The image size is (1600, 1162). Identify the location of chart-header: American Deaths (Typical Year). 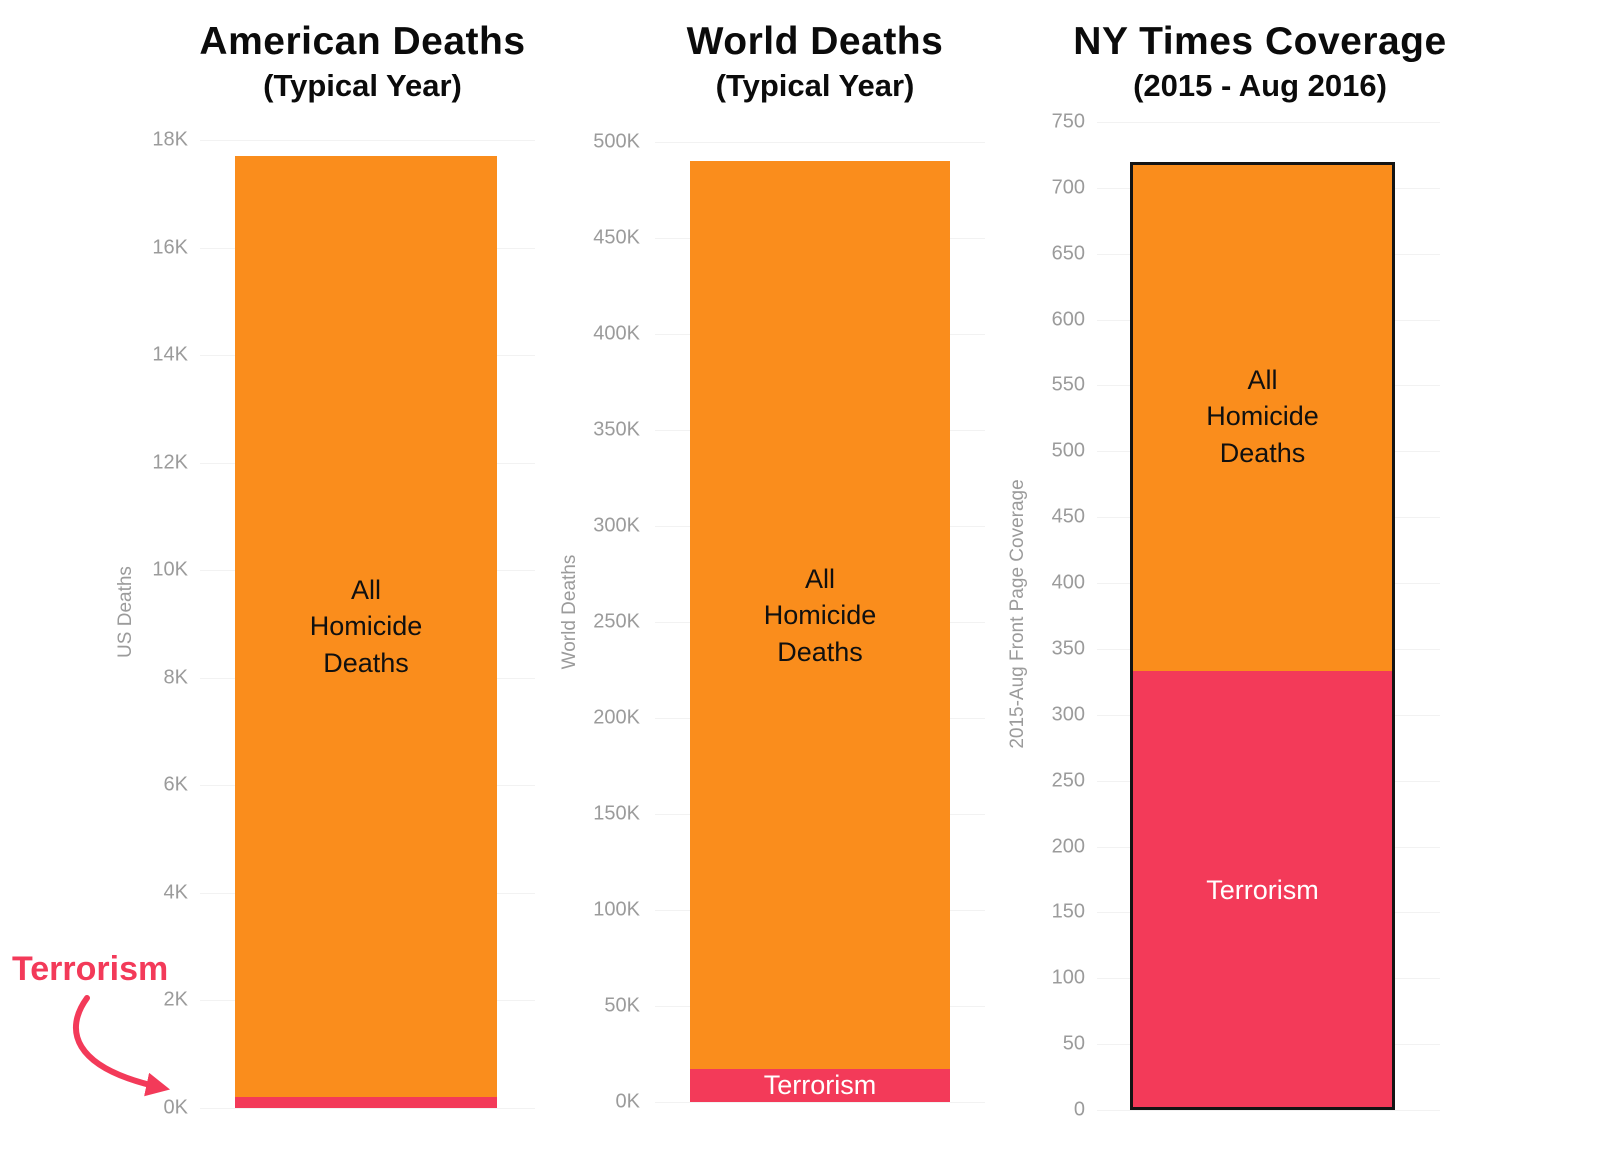
(362, 62).